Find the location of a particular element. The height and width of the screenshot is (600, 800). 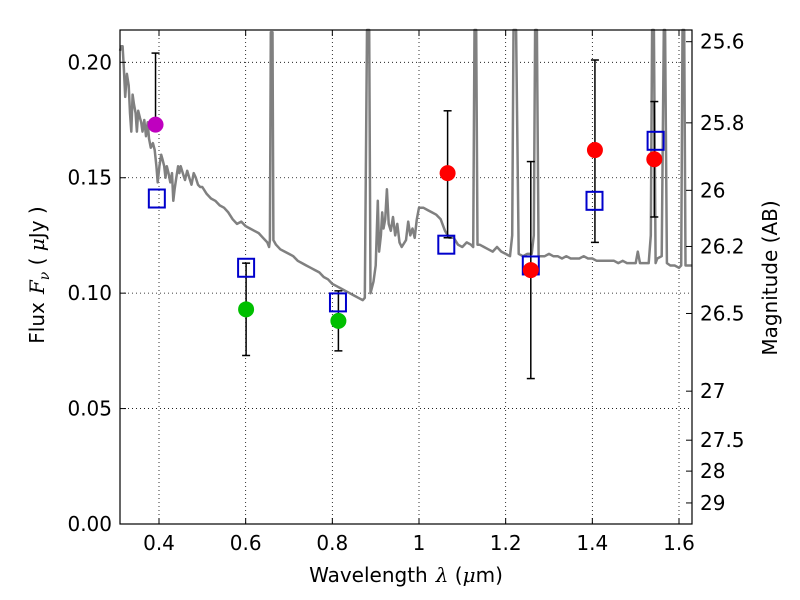

x-tick-label: 1 is located at coordinates (419, 543).